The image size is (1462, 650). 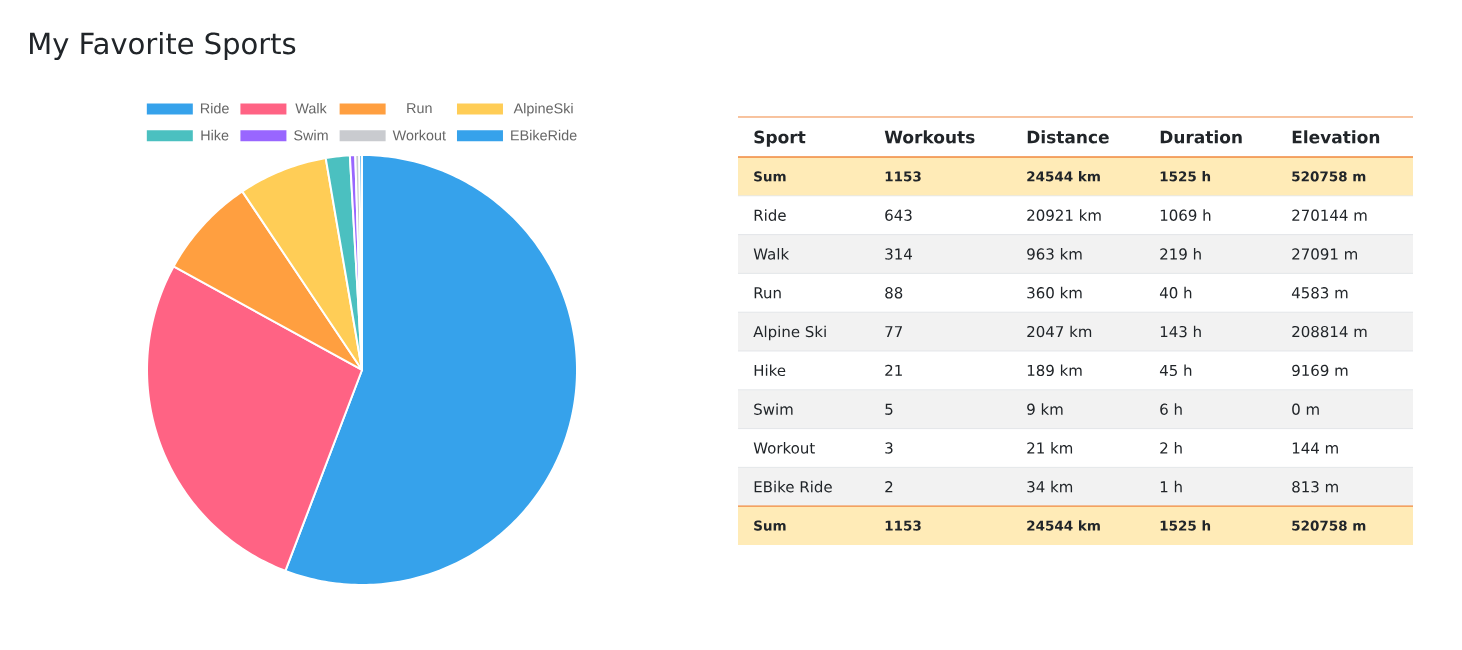 What do you see at coordinates (544, 135) in the screenshot?
I see `legend-label: EBikeRide` at bounding box center [544, 135].